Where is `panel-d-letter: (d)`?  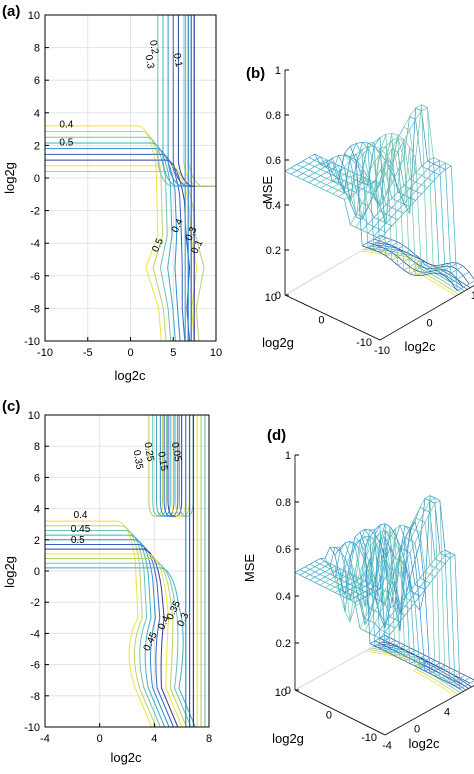
panel-d-letter: (d) is located at coordinates (276, 435).